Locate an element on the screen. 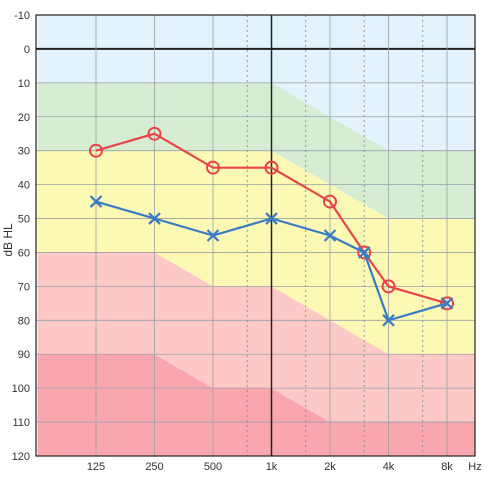 The width and height of the screenshot is (495, 492). x-tick-label: 8k is located at coordinates (447, 467).